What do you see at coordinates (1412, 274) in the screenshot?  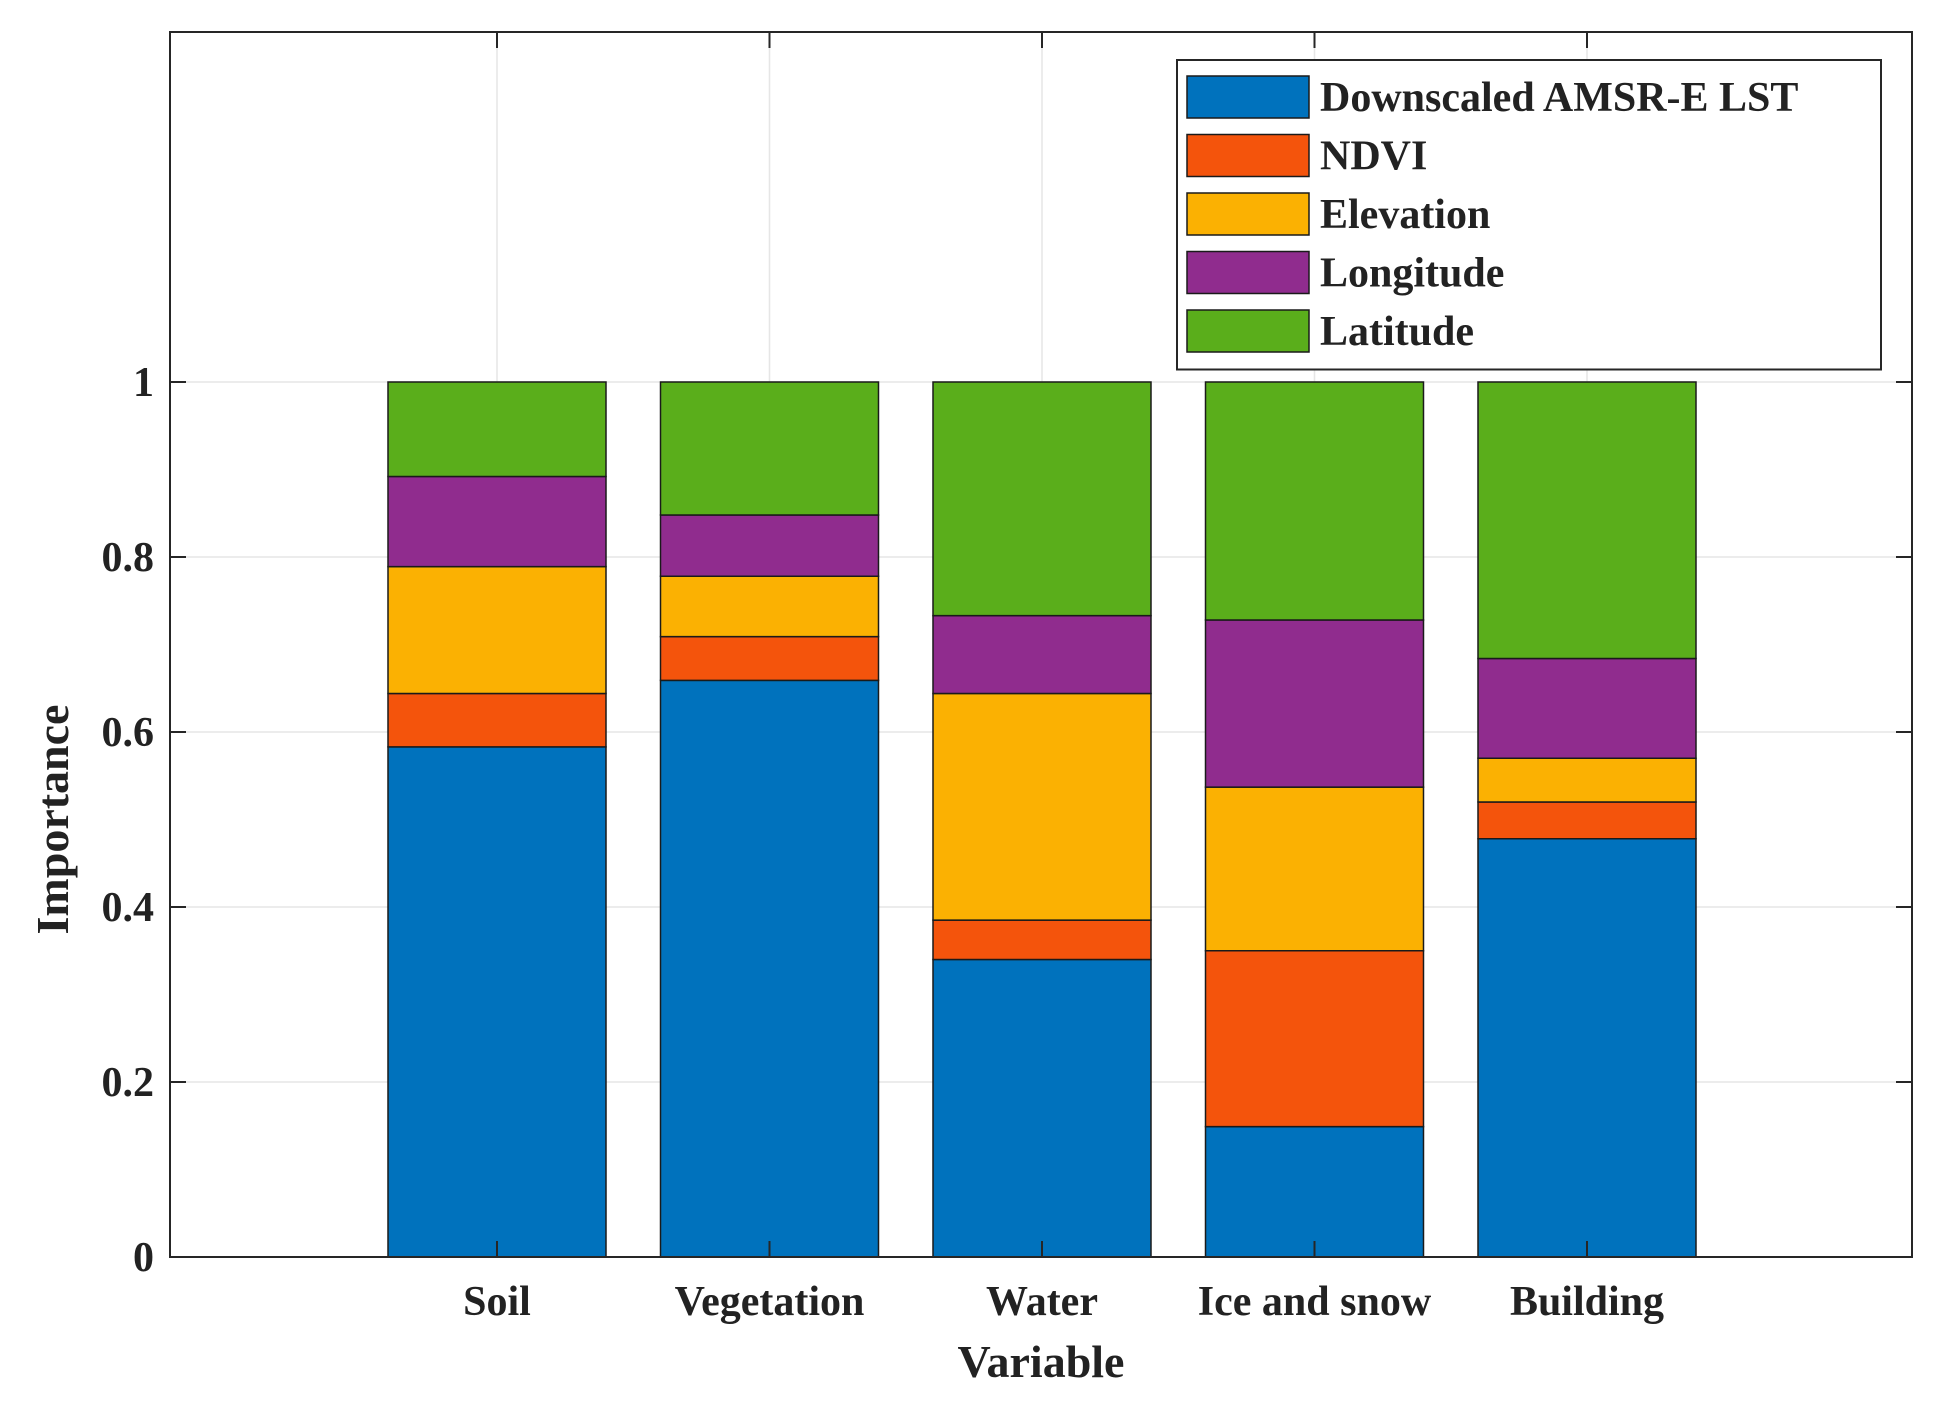 I see `legend-label: Longitude` at bounding box center [1412, 274].